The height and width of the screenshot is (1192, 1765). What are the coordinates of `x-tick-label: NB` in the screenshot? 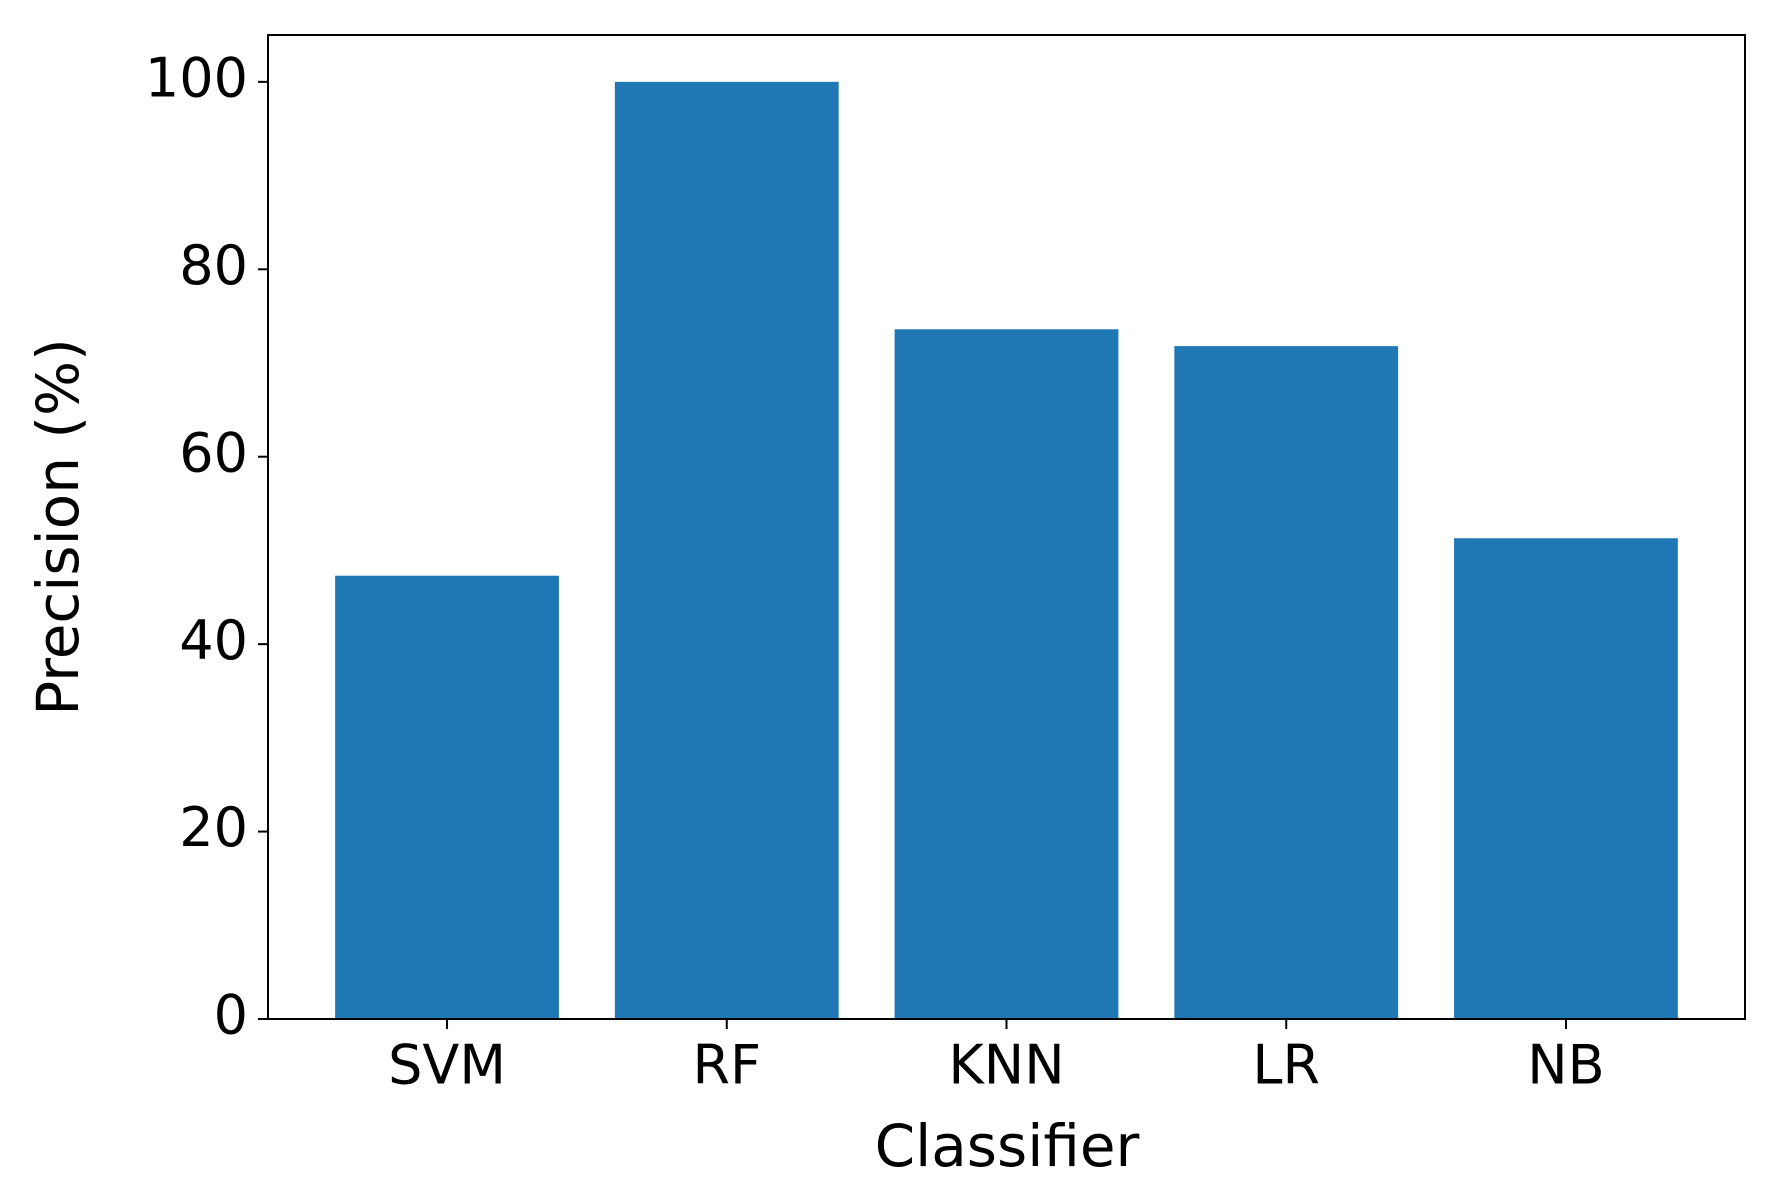 It's located at (1565, 1065).